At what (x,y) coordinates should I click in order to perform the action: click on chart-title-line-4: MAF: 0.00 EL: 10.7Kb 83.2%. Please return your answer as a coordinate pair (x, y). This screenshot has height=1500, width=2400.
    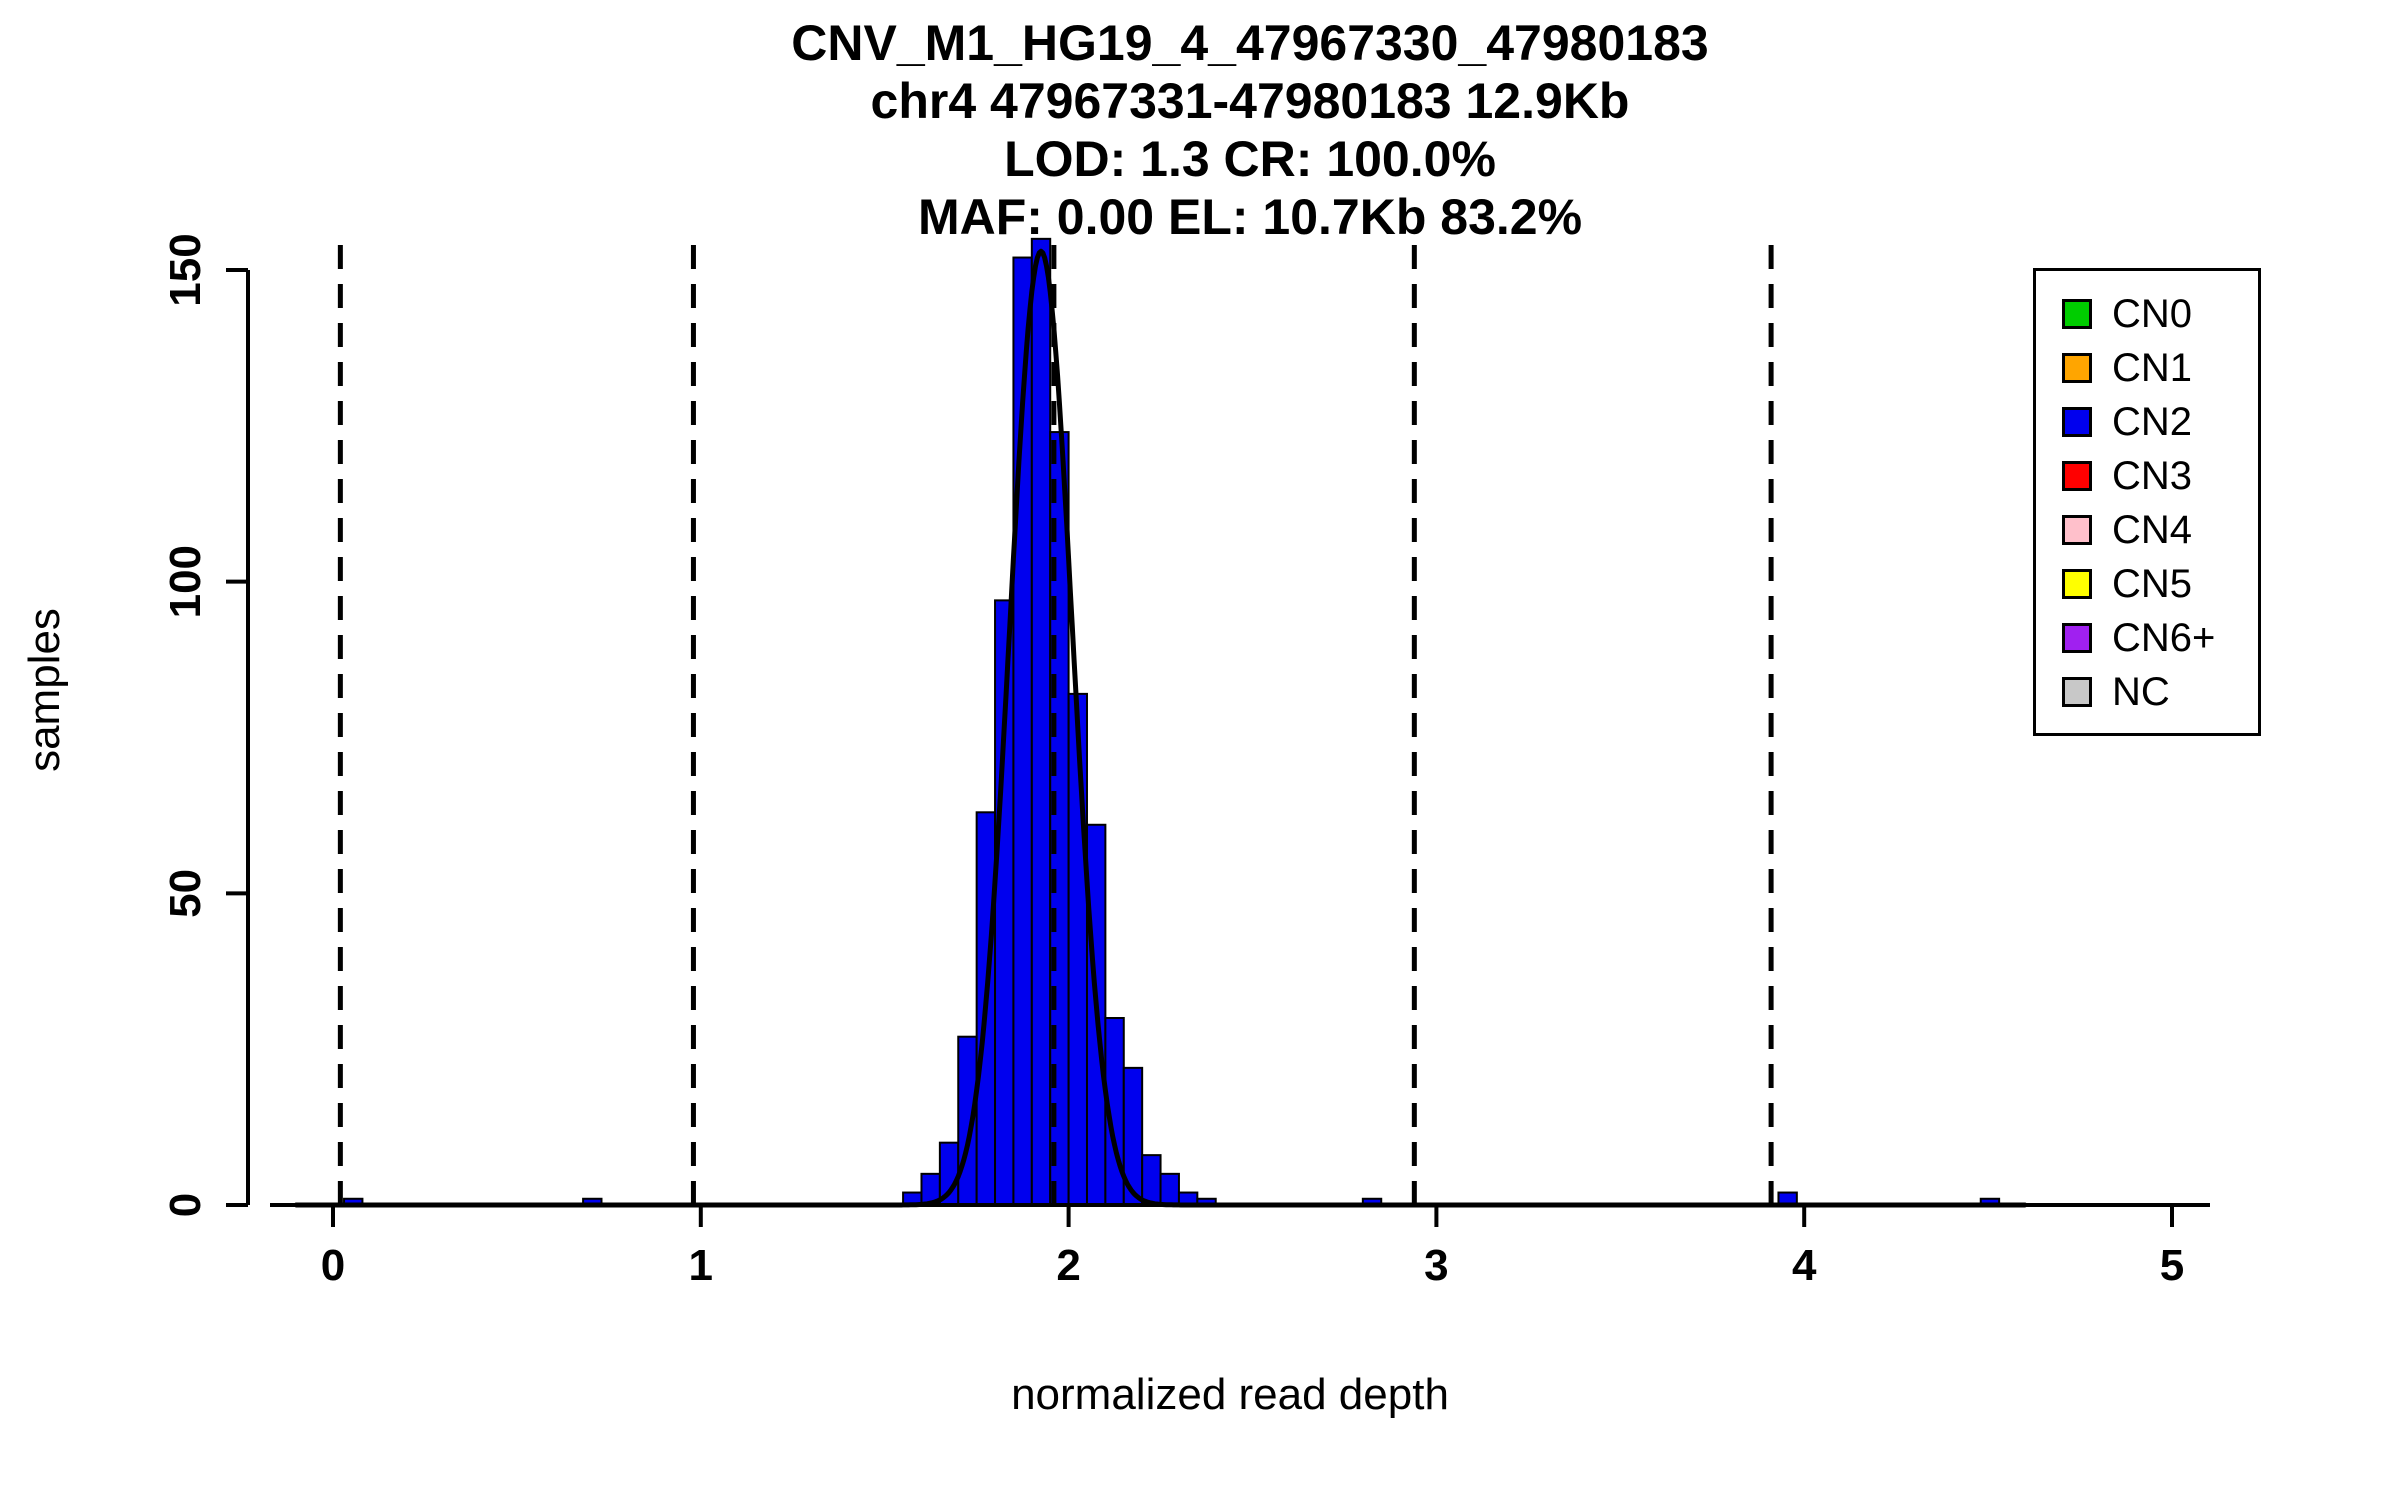
    Looking at the image, I should click on (1250, 217).